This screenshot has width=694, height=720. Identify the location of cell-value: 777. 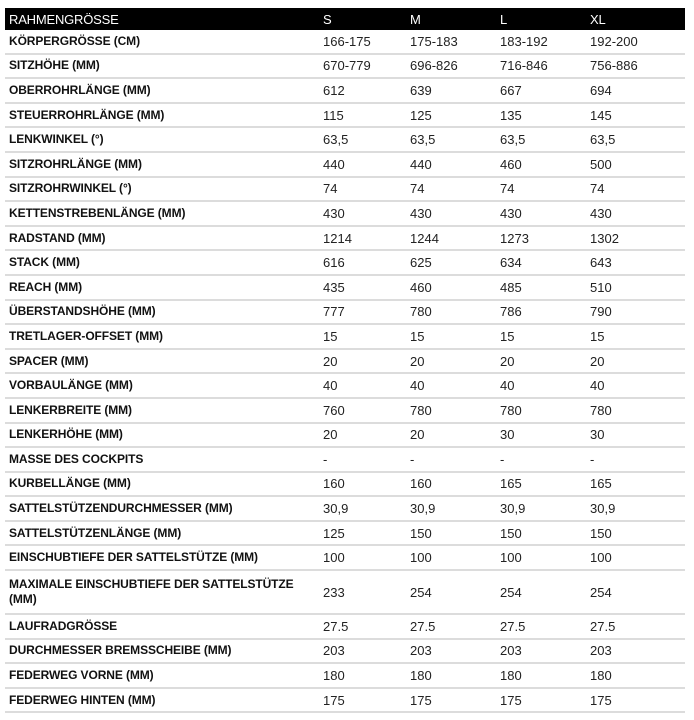
(362, 312).